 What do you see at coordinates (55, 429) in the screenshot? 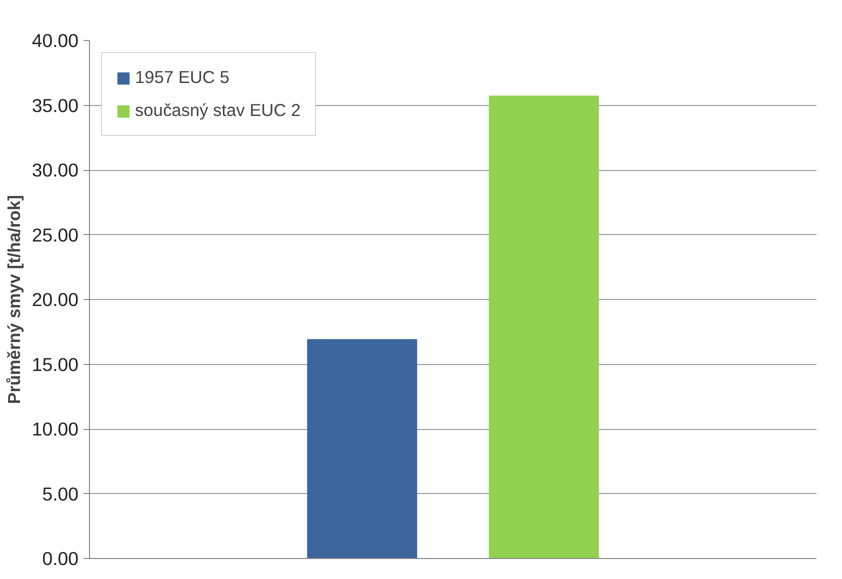
I see `y-tick-label: 10.00` at bounding box center [55, 429].